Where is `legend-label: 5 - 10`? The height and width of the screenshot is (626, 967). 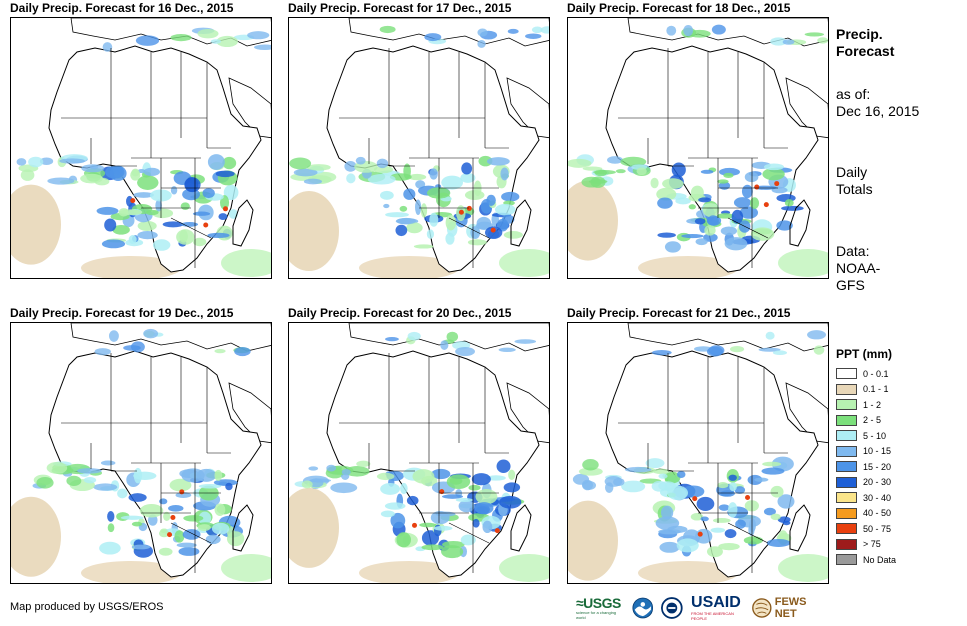 legend-label: 5 - 10 is located at coordinates (875, 435).